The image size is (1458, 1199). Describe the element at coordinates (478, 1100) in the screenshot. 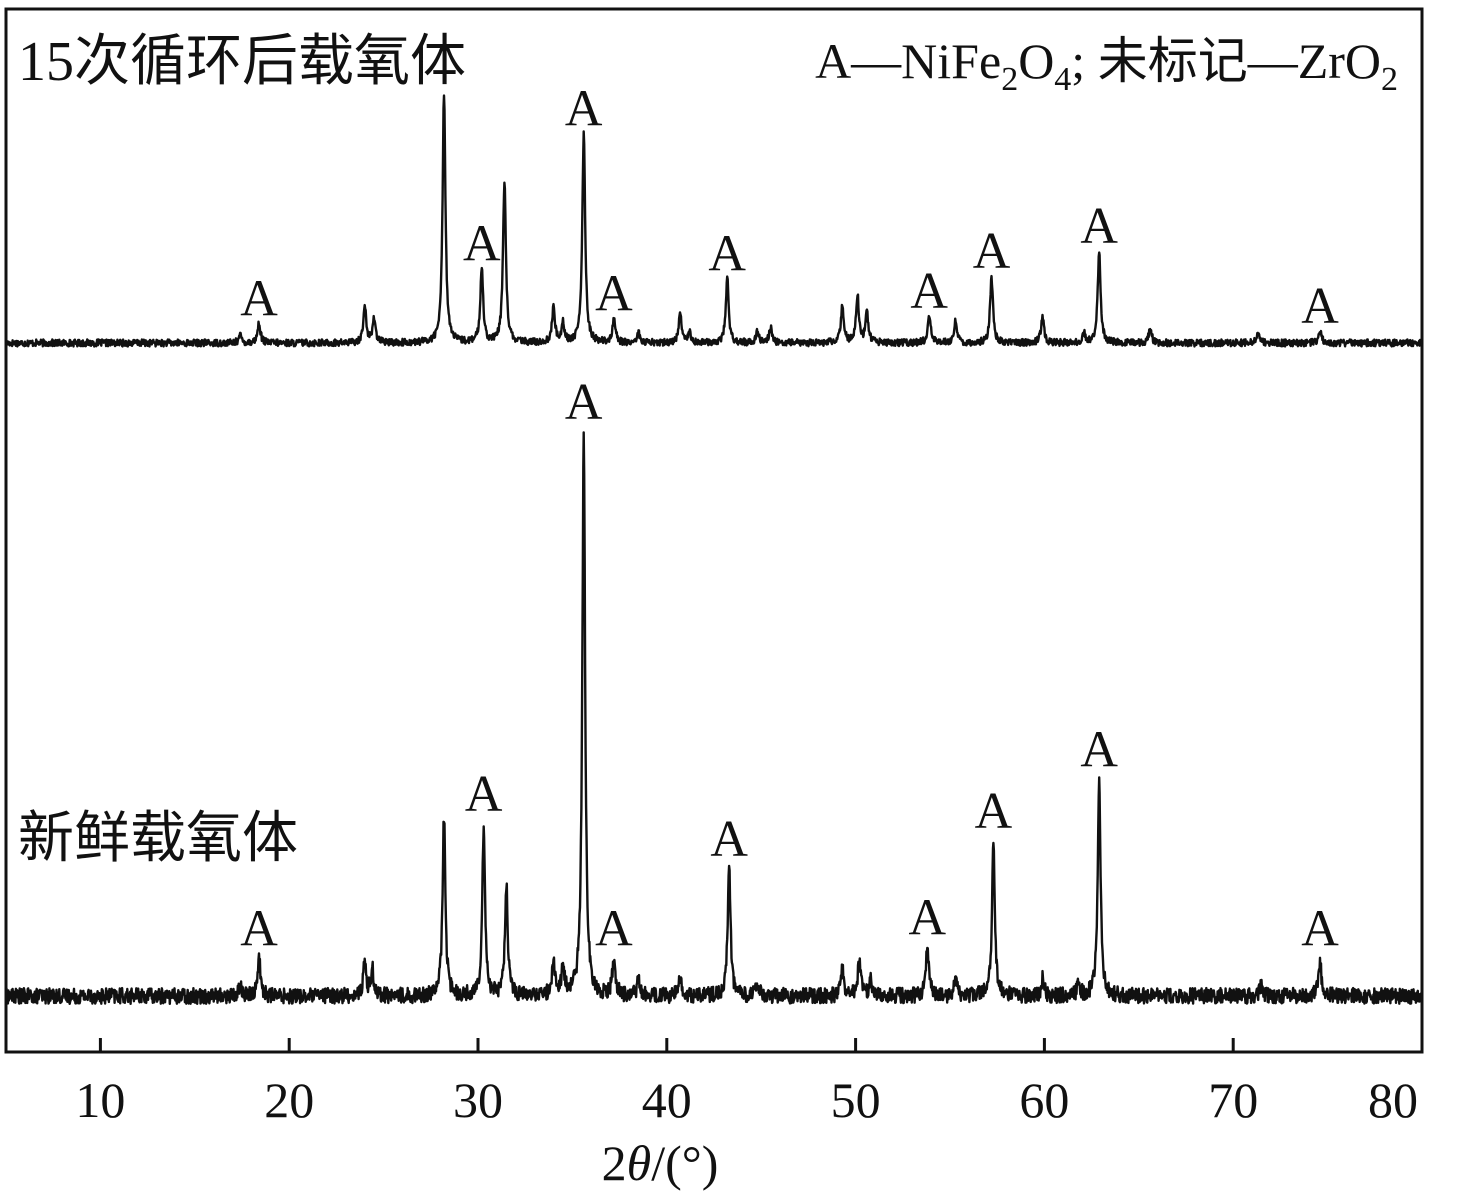

I see `x-tick-label: 30` at that location.